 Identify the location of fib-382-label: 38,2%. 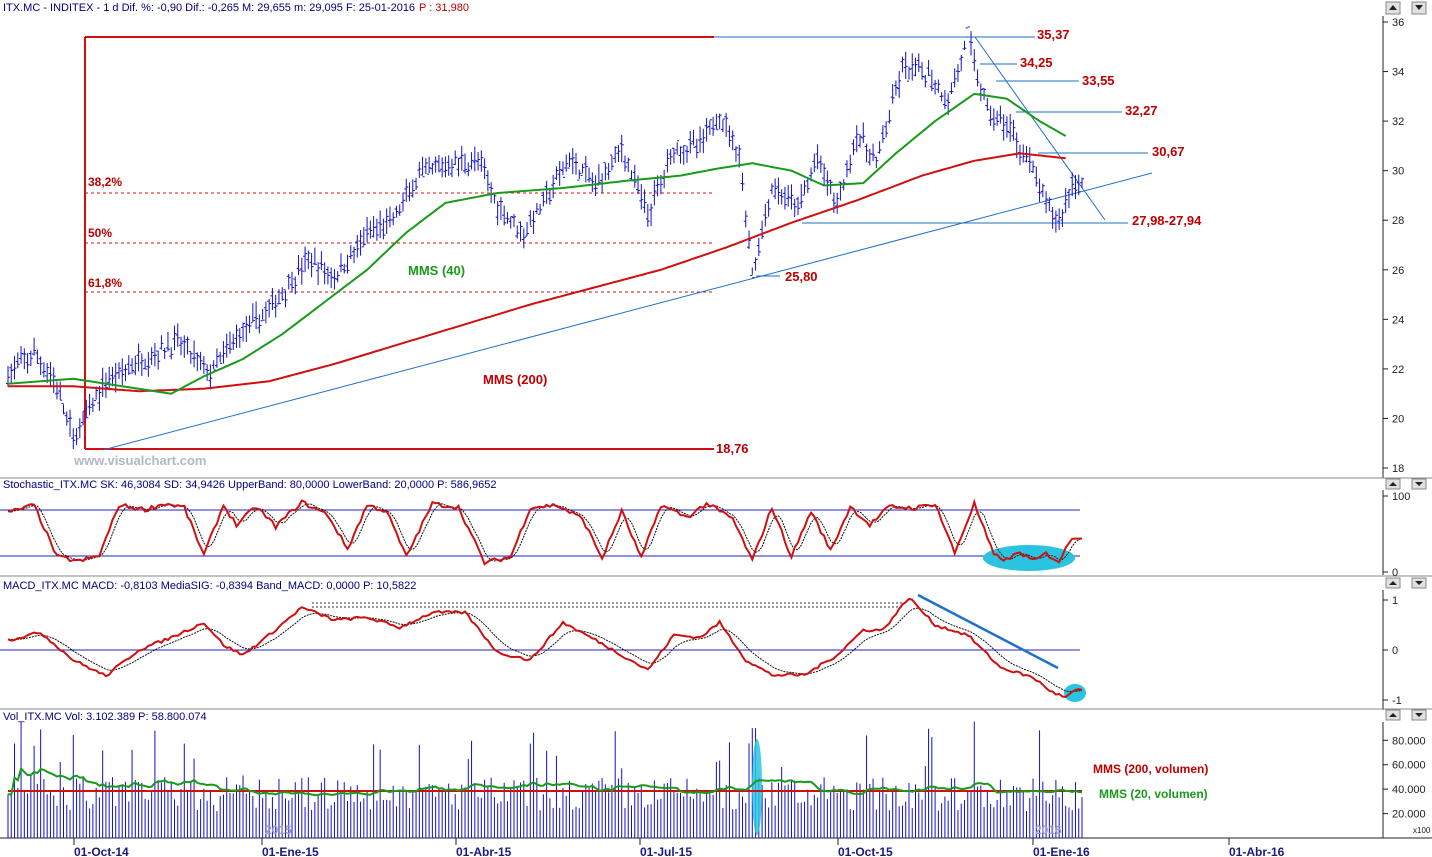
(105, 182).